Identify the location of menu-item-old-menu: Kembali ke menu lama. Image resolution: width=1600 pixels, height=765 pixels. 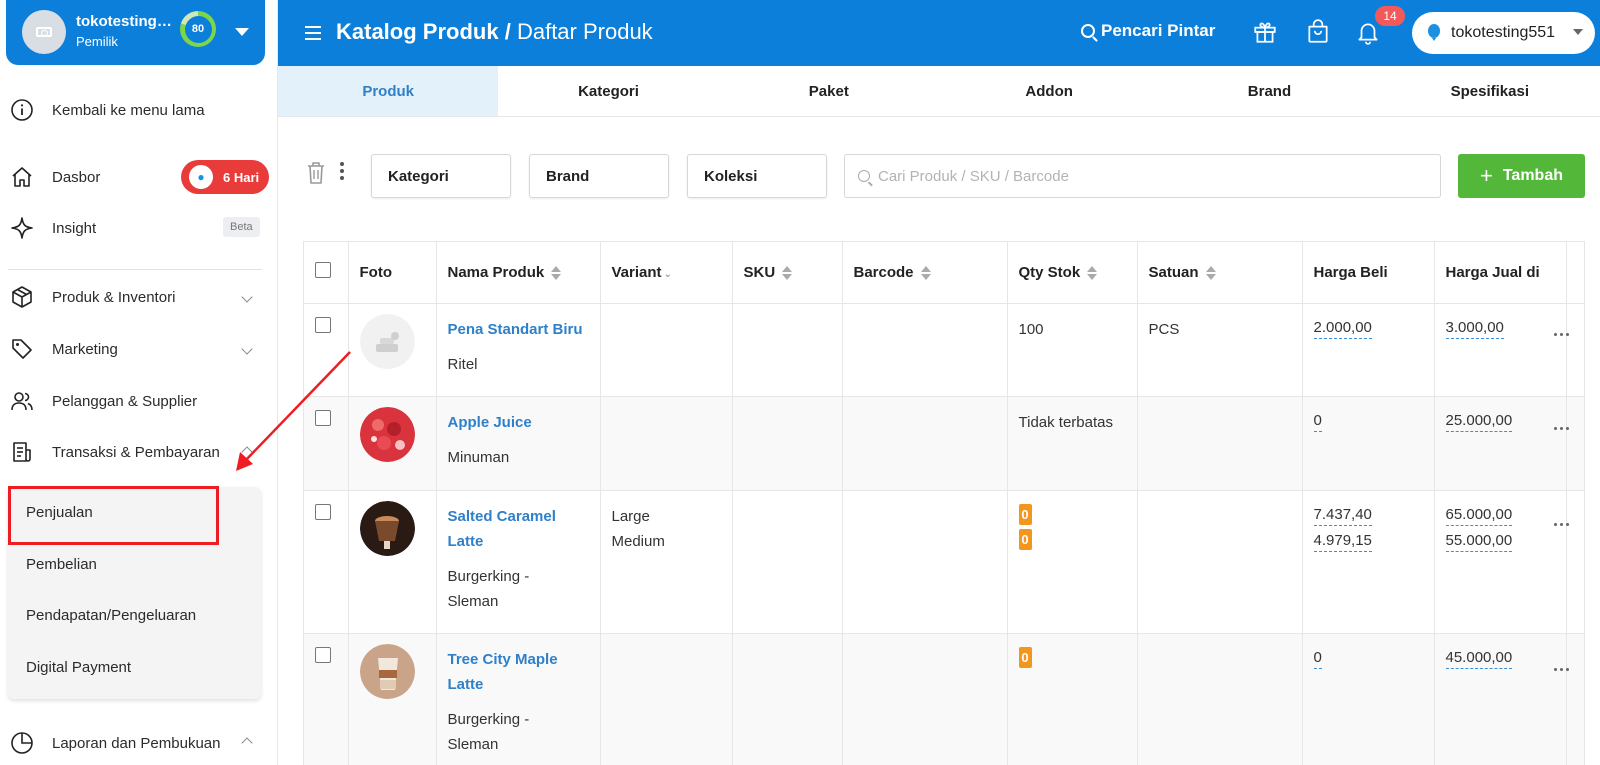
(135, 110).